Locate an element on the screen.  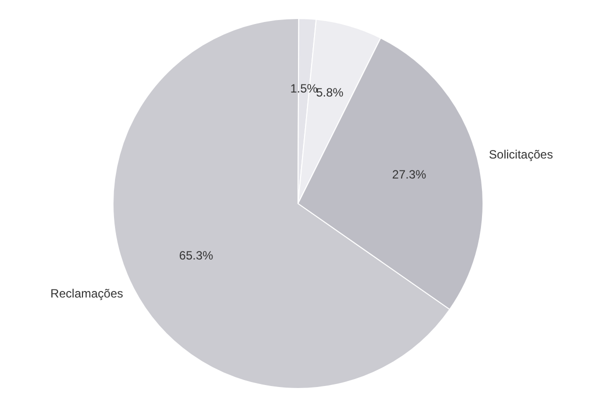
data-label: 1.5% is located at coordinates (304, 88).